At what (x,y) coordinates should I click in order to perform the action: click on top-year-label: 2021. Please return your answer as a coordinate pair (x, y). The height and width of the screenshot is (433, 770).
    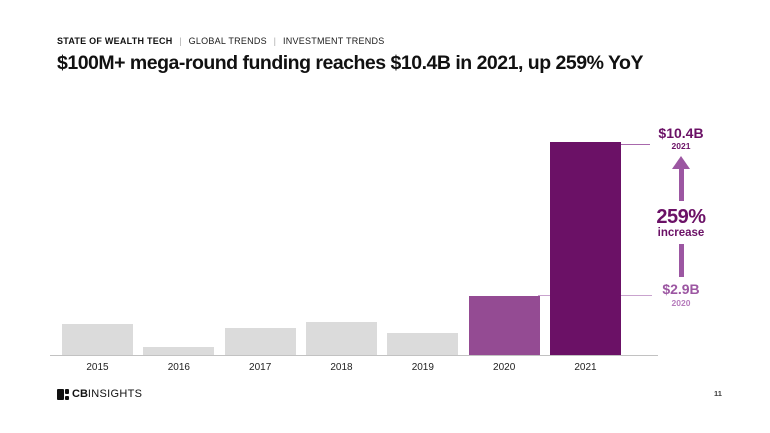
    Looking at the image, I should click on (681, 146).